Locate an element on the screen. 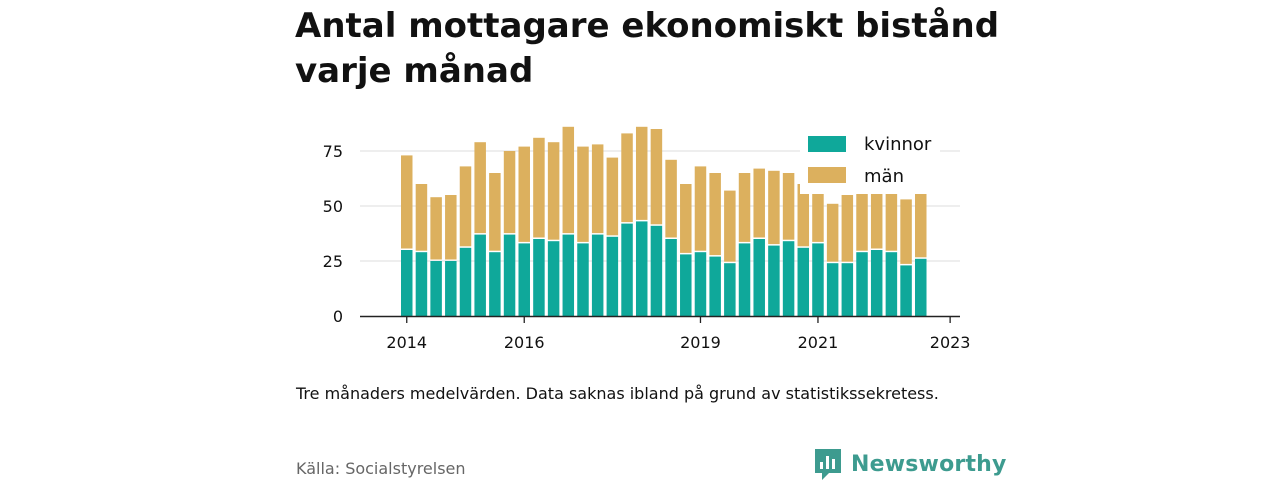  source-label: Källa: Socialstyrelsen is located at coordinates (381, 468).